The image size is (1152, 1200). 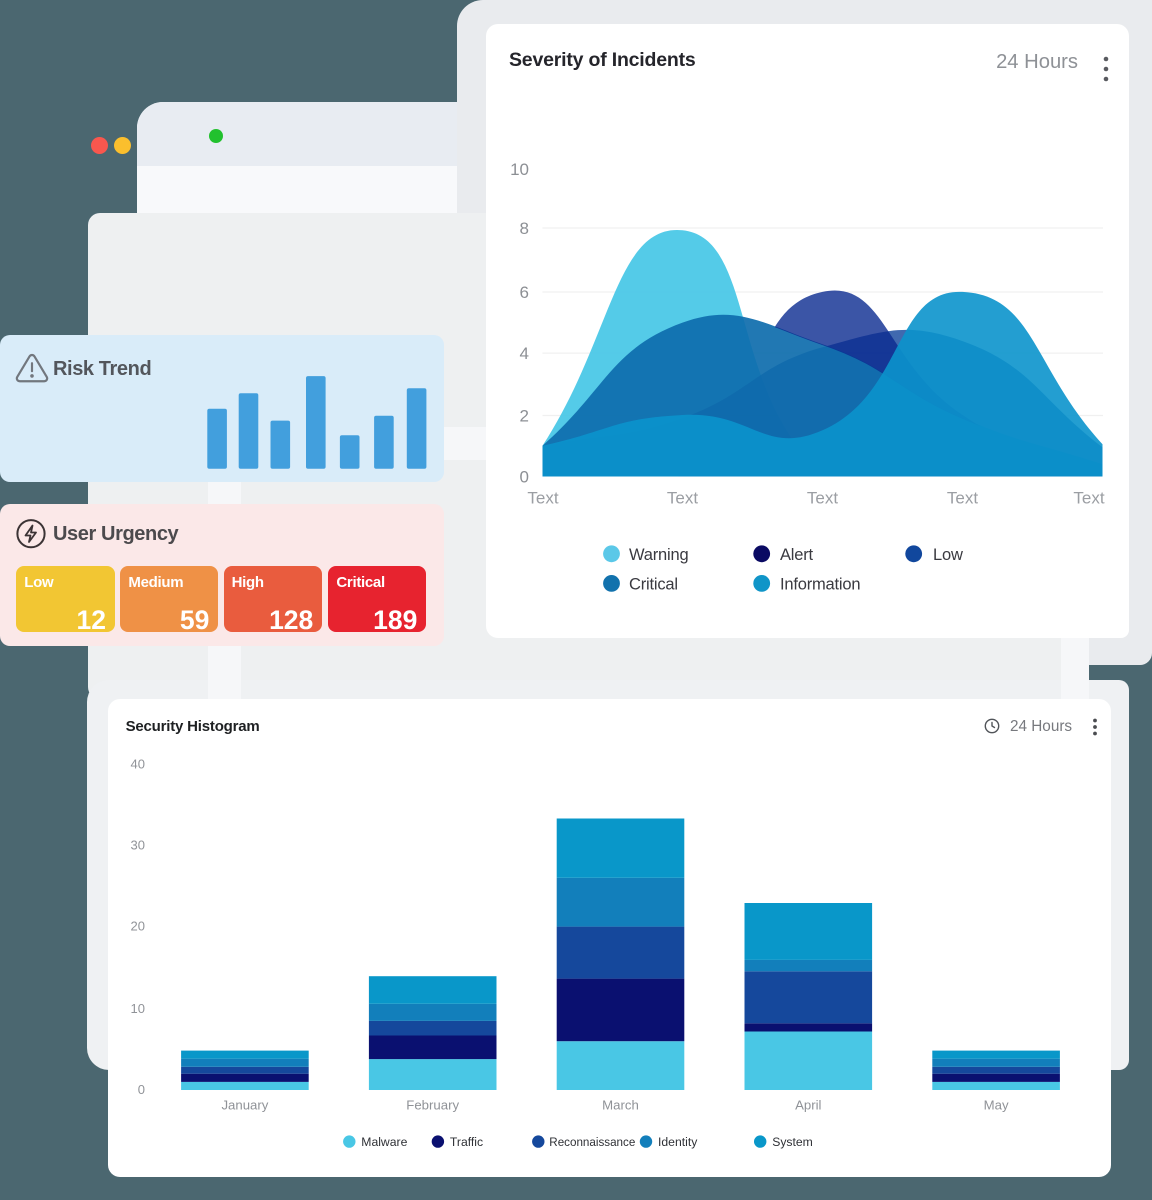 I want to click on svg-text: January, so click(x=244, y=1105).